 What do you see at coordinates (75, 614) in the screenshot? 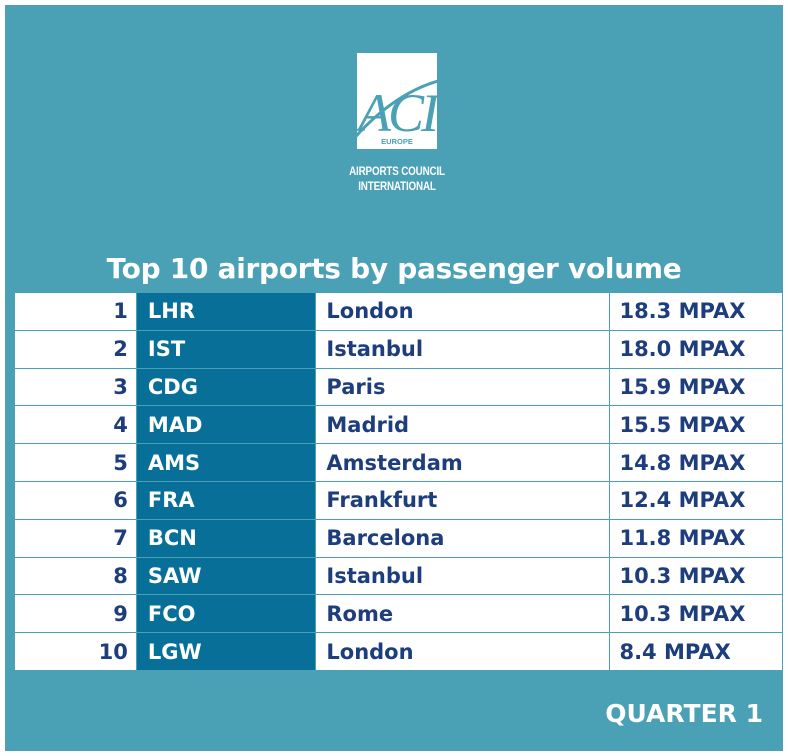
I see `rank-cell: 9` at bounding box center [75, 614].